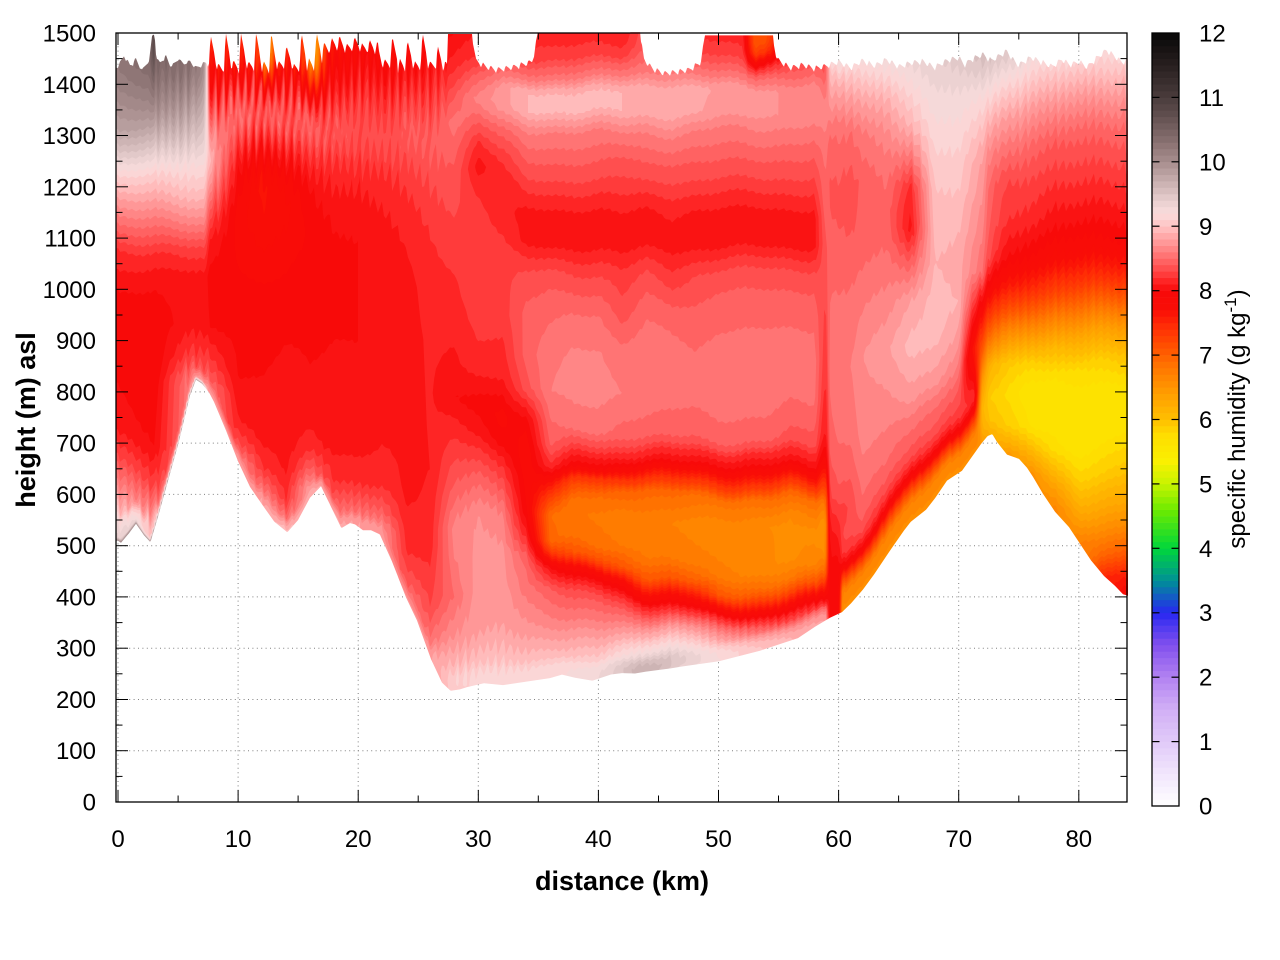 This screenshot has height=960, width=1280. Describe the element at coordinates (598, 839) in the screenshot. I see `svg-text: 40` at that location.